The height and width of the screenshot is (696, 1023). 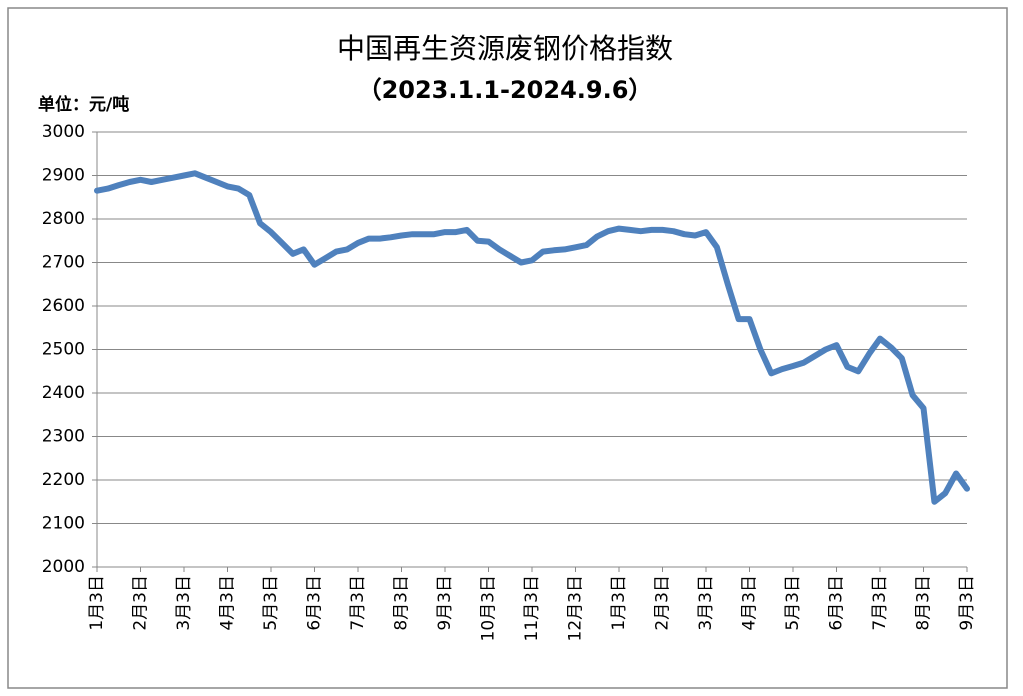 What do you see at coordinates (63, 176) in the screenshot?
I see `y-tick-label: 2900` at bounding box center [63, 176].